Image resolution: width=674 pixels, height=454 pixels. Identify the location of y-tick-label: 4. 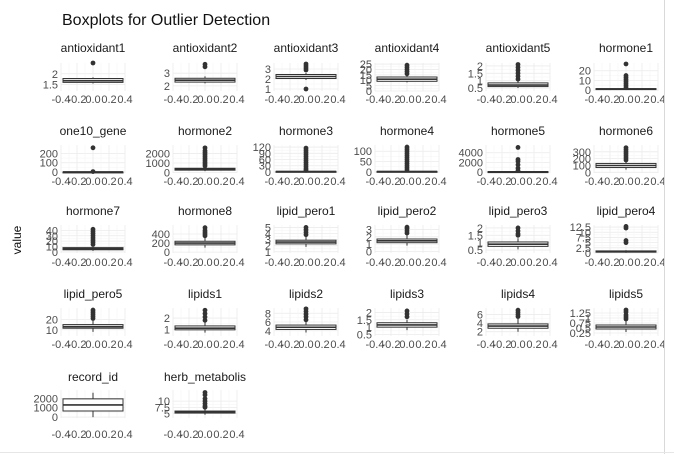
(268, 235).